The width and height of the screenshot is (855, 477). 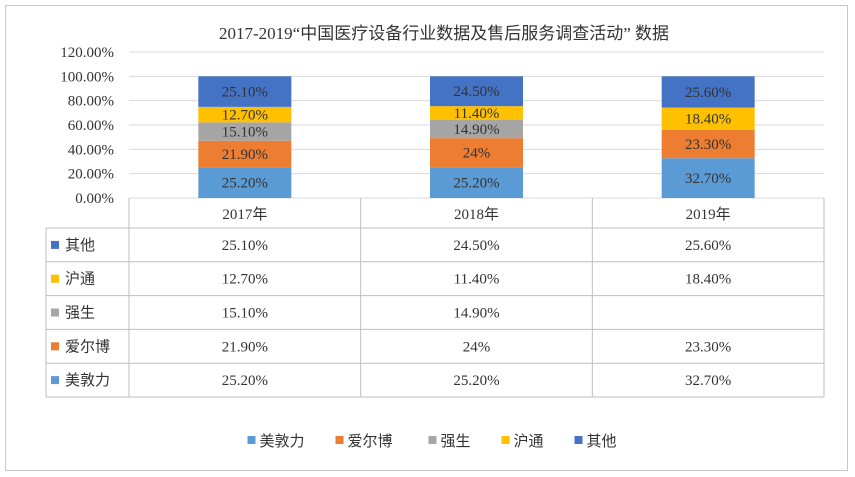 I want to click on table-row-label: 其他, so click(x=80, y=245).